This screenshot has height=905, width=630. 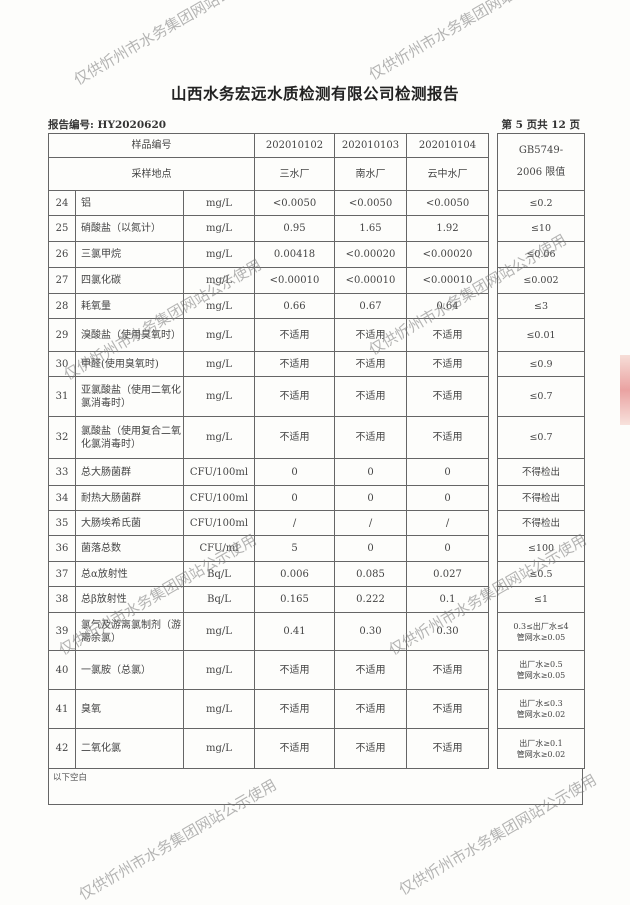 What do you see at coordinates (294, 254) in the screenshot?
I see `result-value: 0.00418` at bounding box center [294, 254].